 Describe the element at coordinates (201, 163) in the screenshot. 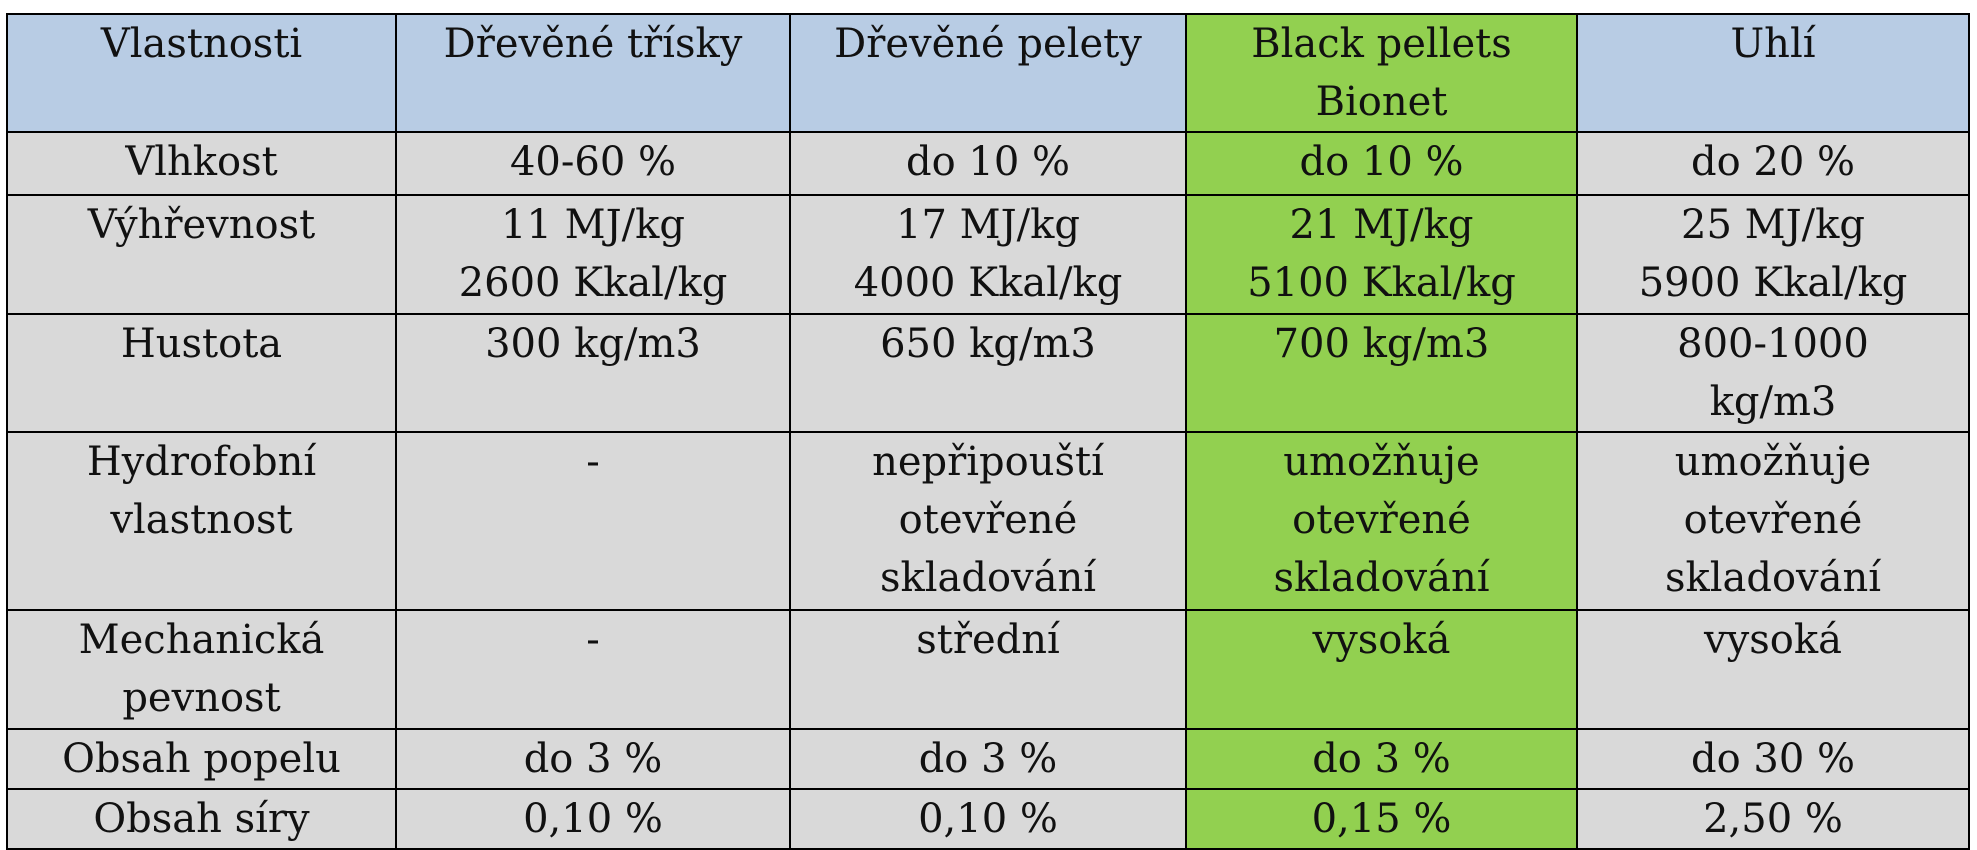

I see `table-cell: Vlhkost` at that location.